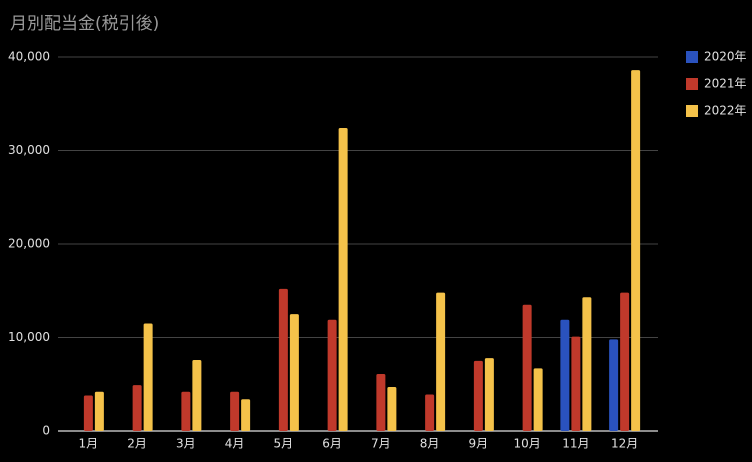 This screenshot has height=462, width=752. I want to click on x-tick-label: 8月, so click(430, 444).